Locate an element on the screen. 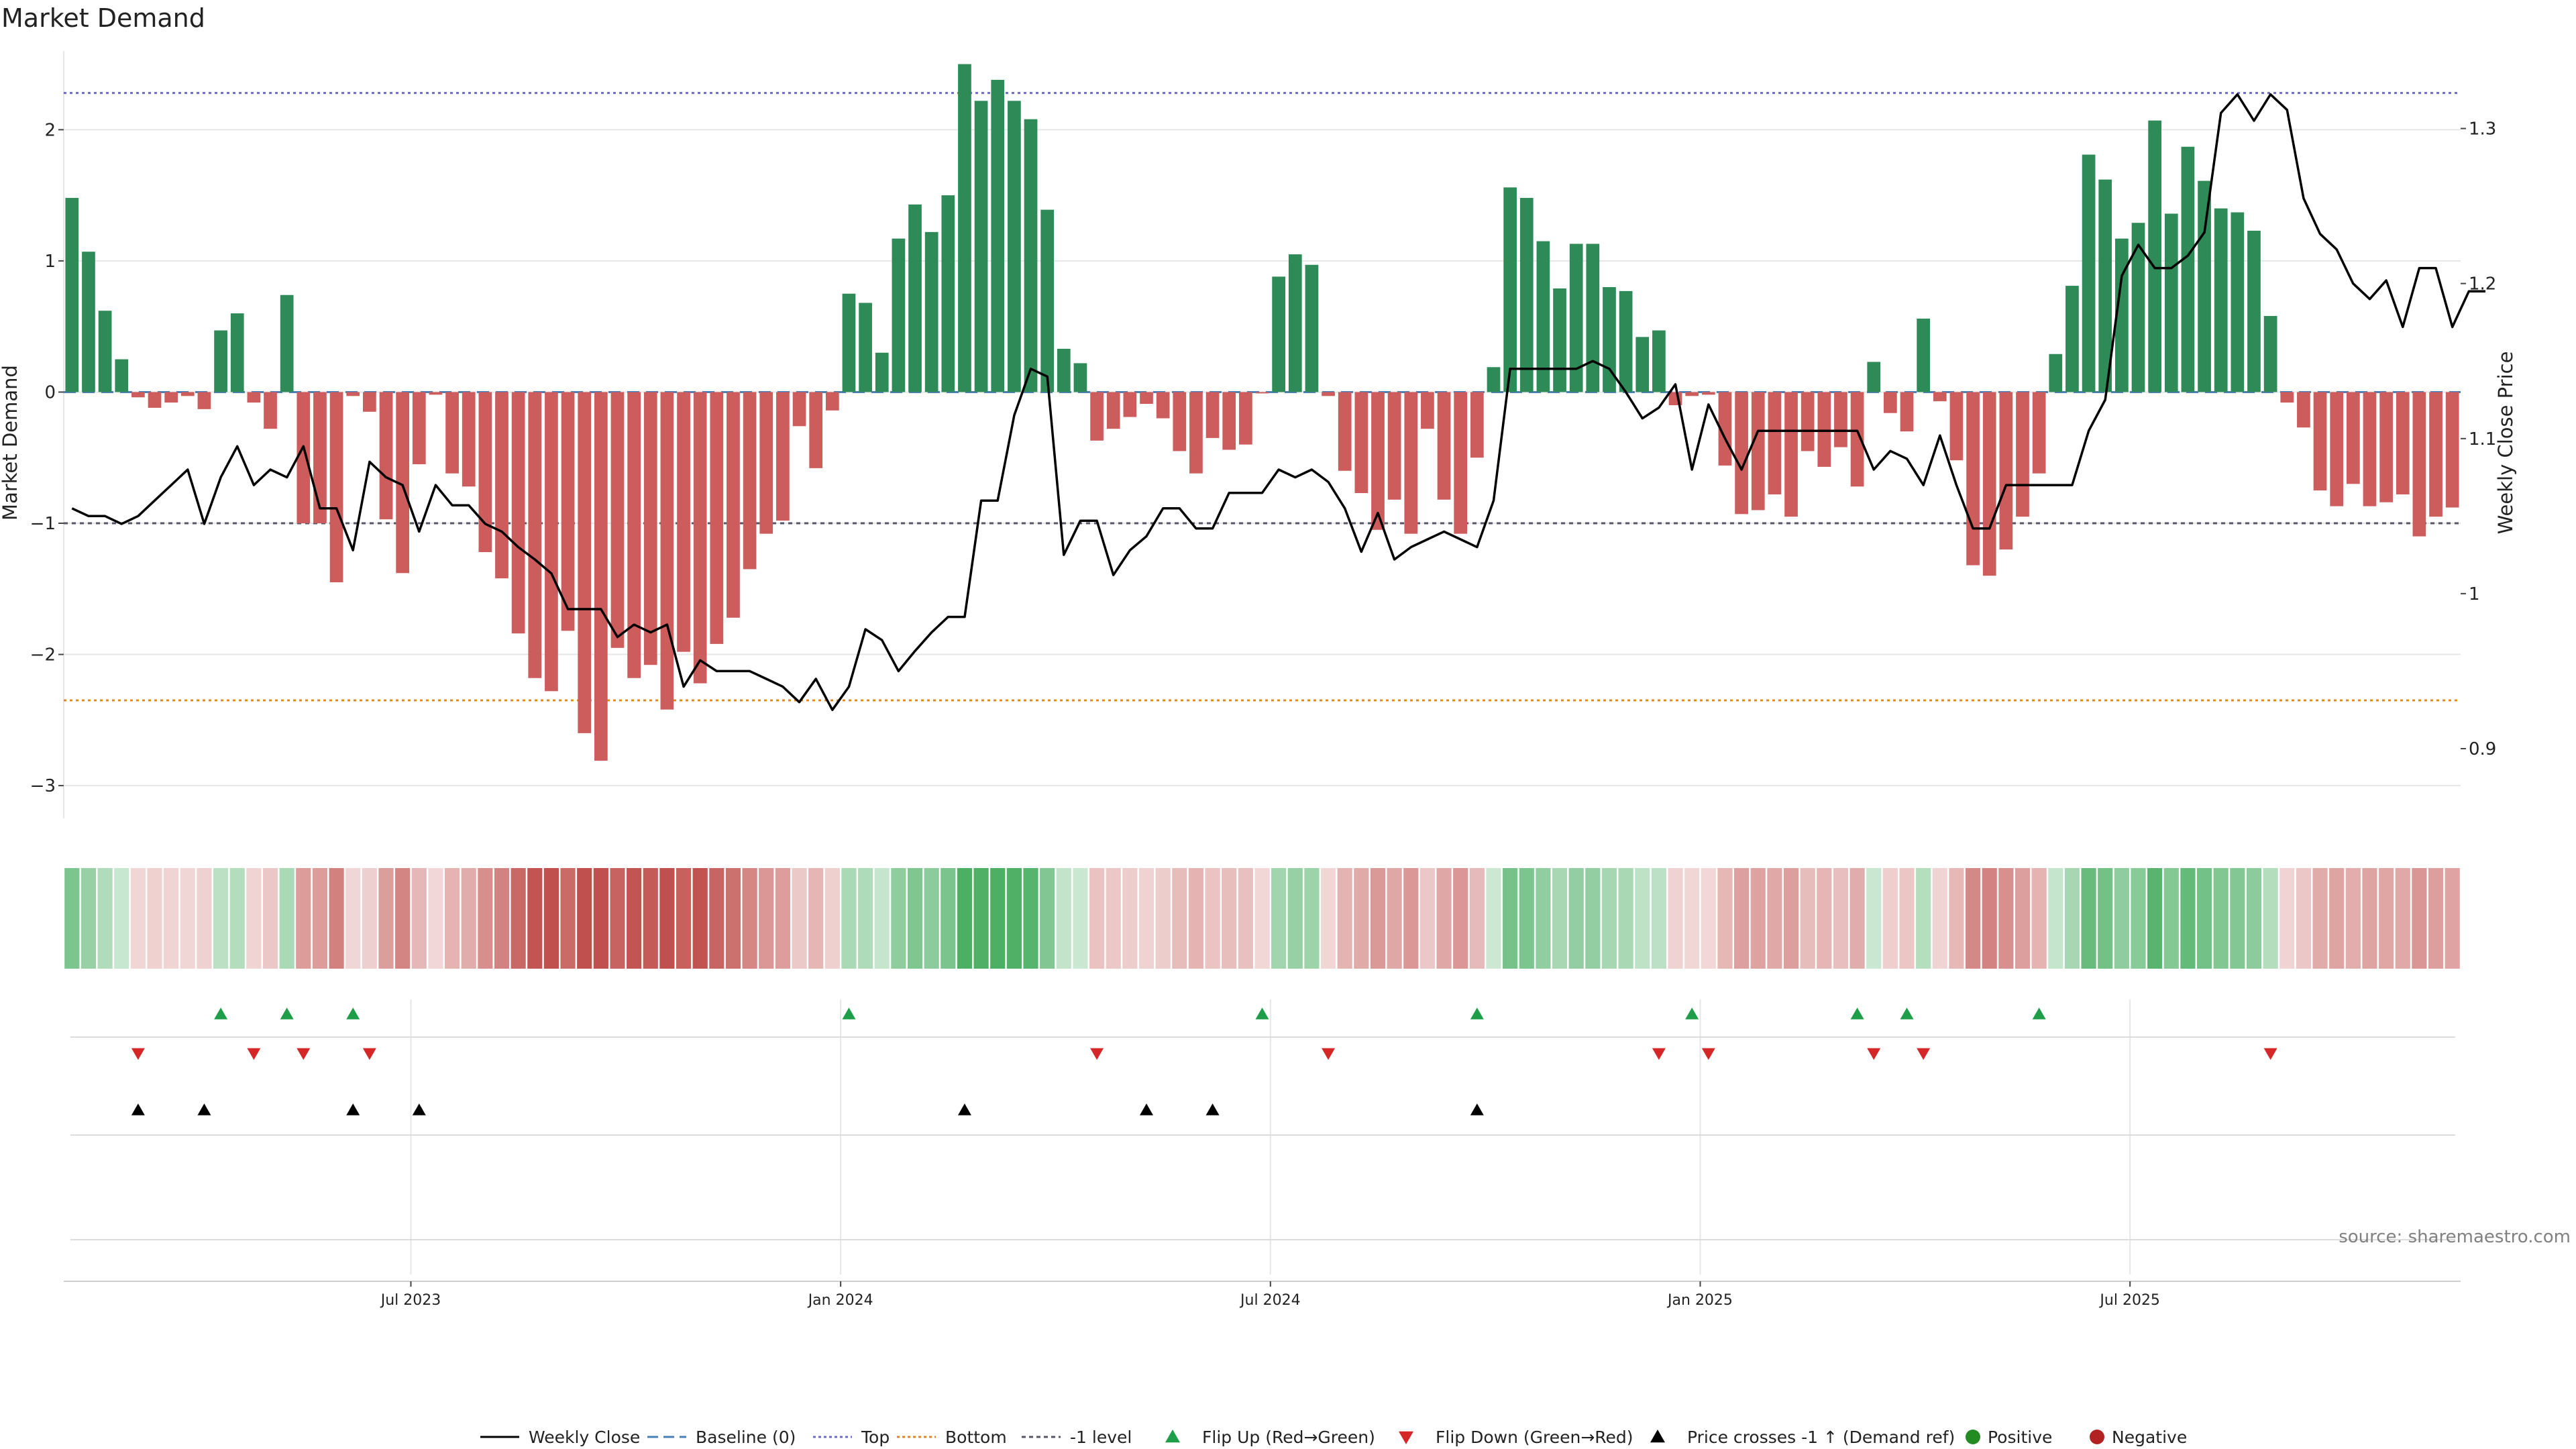 The image size is (2576, 1449). legend-item: Top is located at coordinates (851, 1437).